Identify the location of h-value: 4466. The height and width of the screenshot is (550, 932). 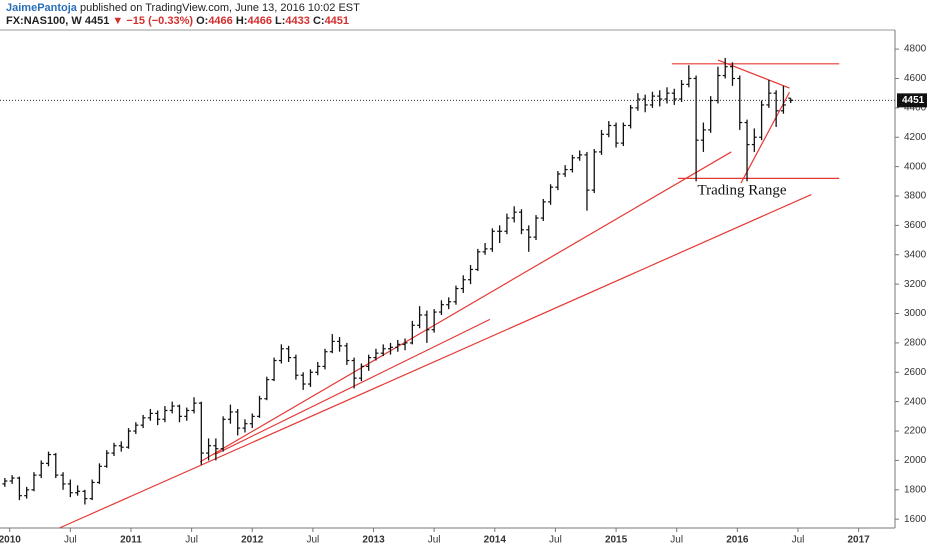
(259, 21).